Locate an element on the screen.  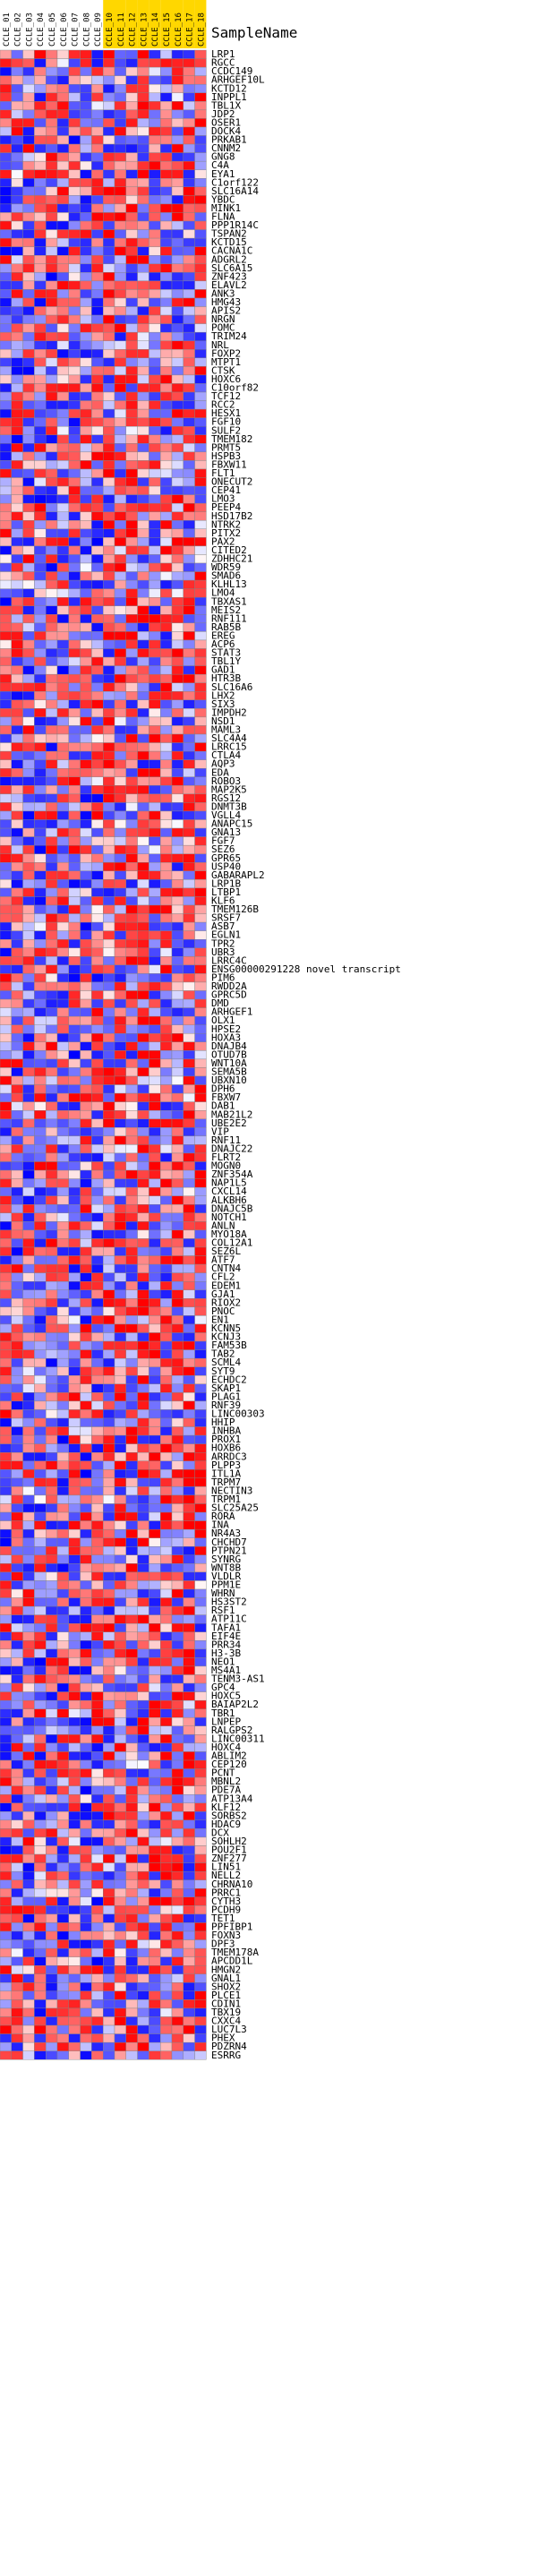
gene-label: KCNJ3 is located at coordinates (226, 1337).